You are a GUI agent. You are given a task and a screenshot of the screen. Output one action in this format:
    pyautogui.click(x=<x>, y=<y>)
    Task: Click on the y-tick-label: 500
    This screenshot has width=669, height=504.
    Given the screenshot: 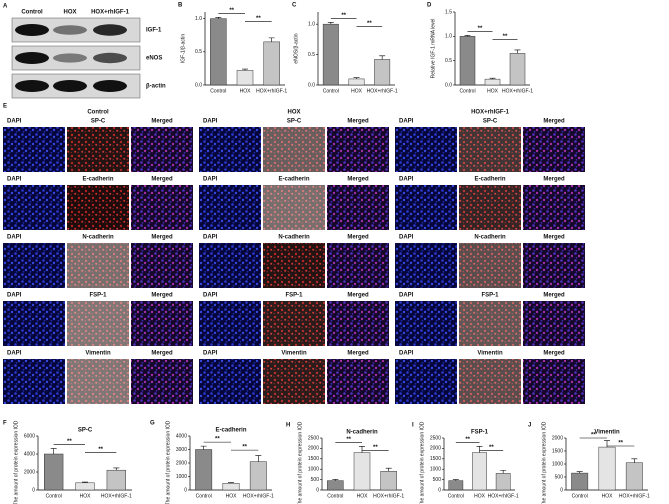 What is the action you would take?
    pyautogui.click(x=315, y=480)
    